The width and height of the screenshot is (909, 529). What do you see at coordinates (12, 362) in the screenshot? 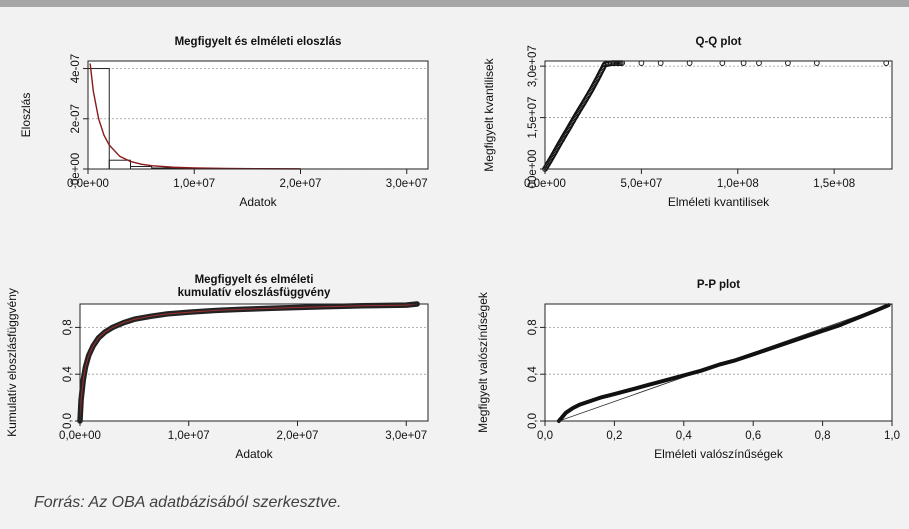
I see `y-axis-label: Kumulatív eloszlásfüggvény` at bounding box center [12, 362].